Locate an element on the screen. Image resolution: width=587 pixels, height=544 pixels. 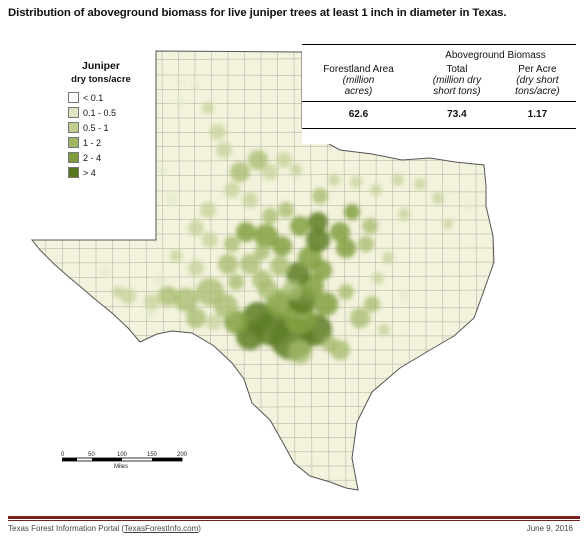
scale-tick-0: 0 is located at coordinates (63, 455).